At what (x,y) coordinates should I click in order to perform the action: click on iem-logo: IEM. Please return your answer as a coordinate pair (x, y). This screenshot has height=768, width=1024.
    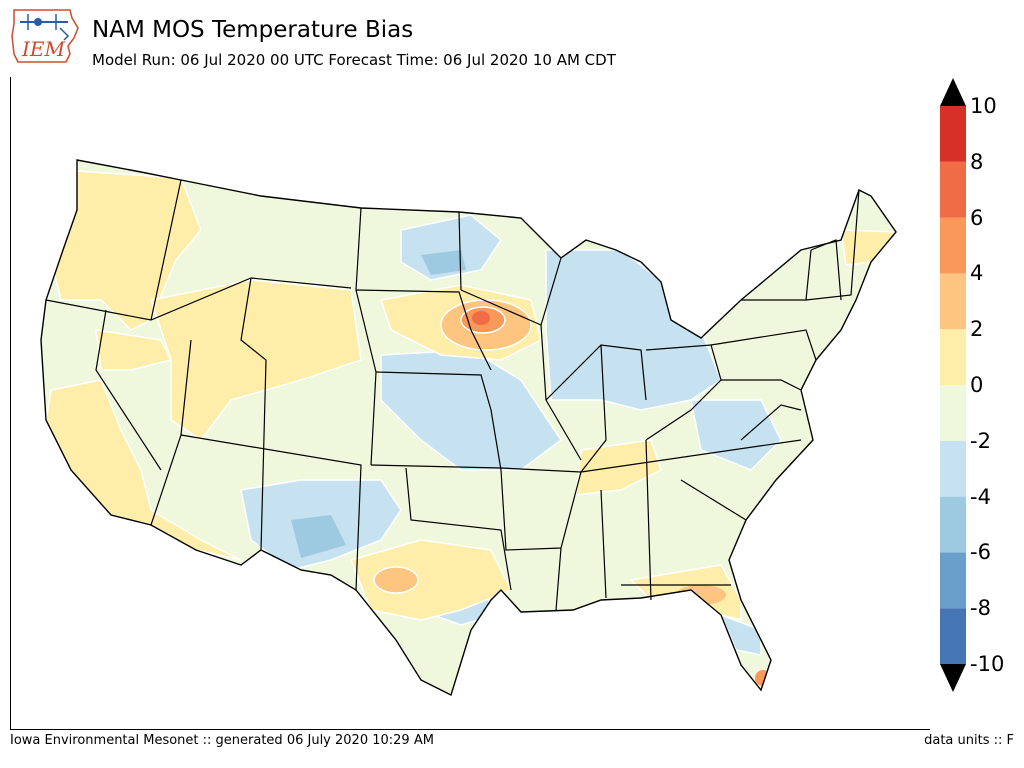
    Looking at the image, I should click on (45, 36).